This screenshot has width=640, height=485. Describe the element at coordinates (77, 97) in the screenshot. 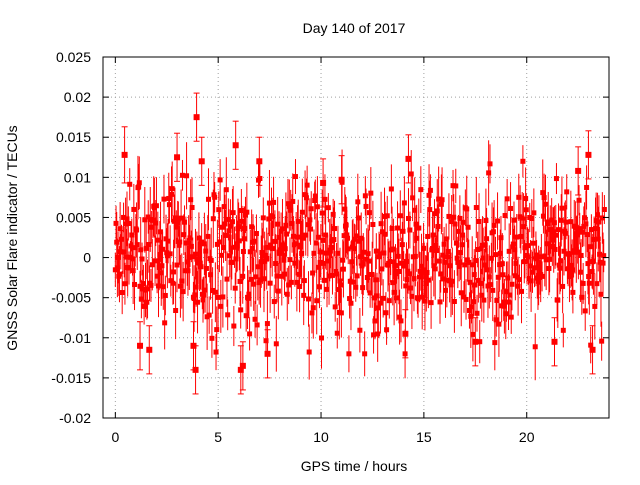

I see `y-tick-label: 0.02` at that location.